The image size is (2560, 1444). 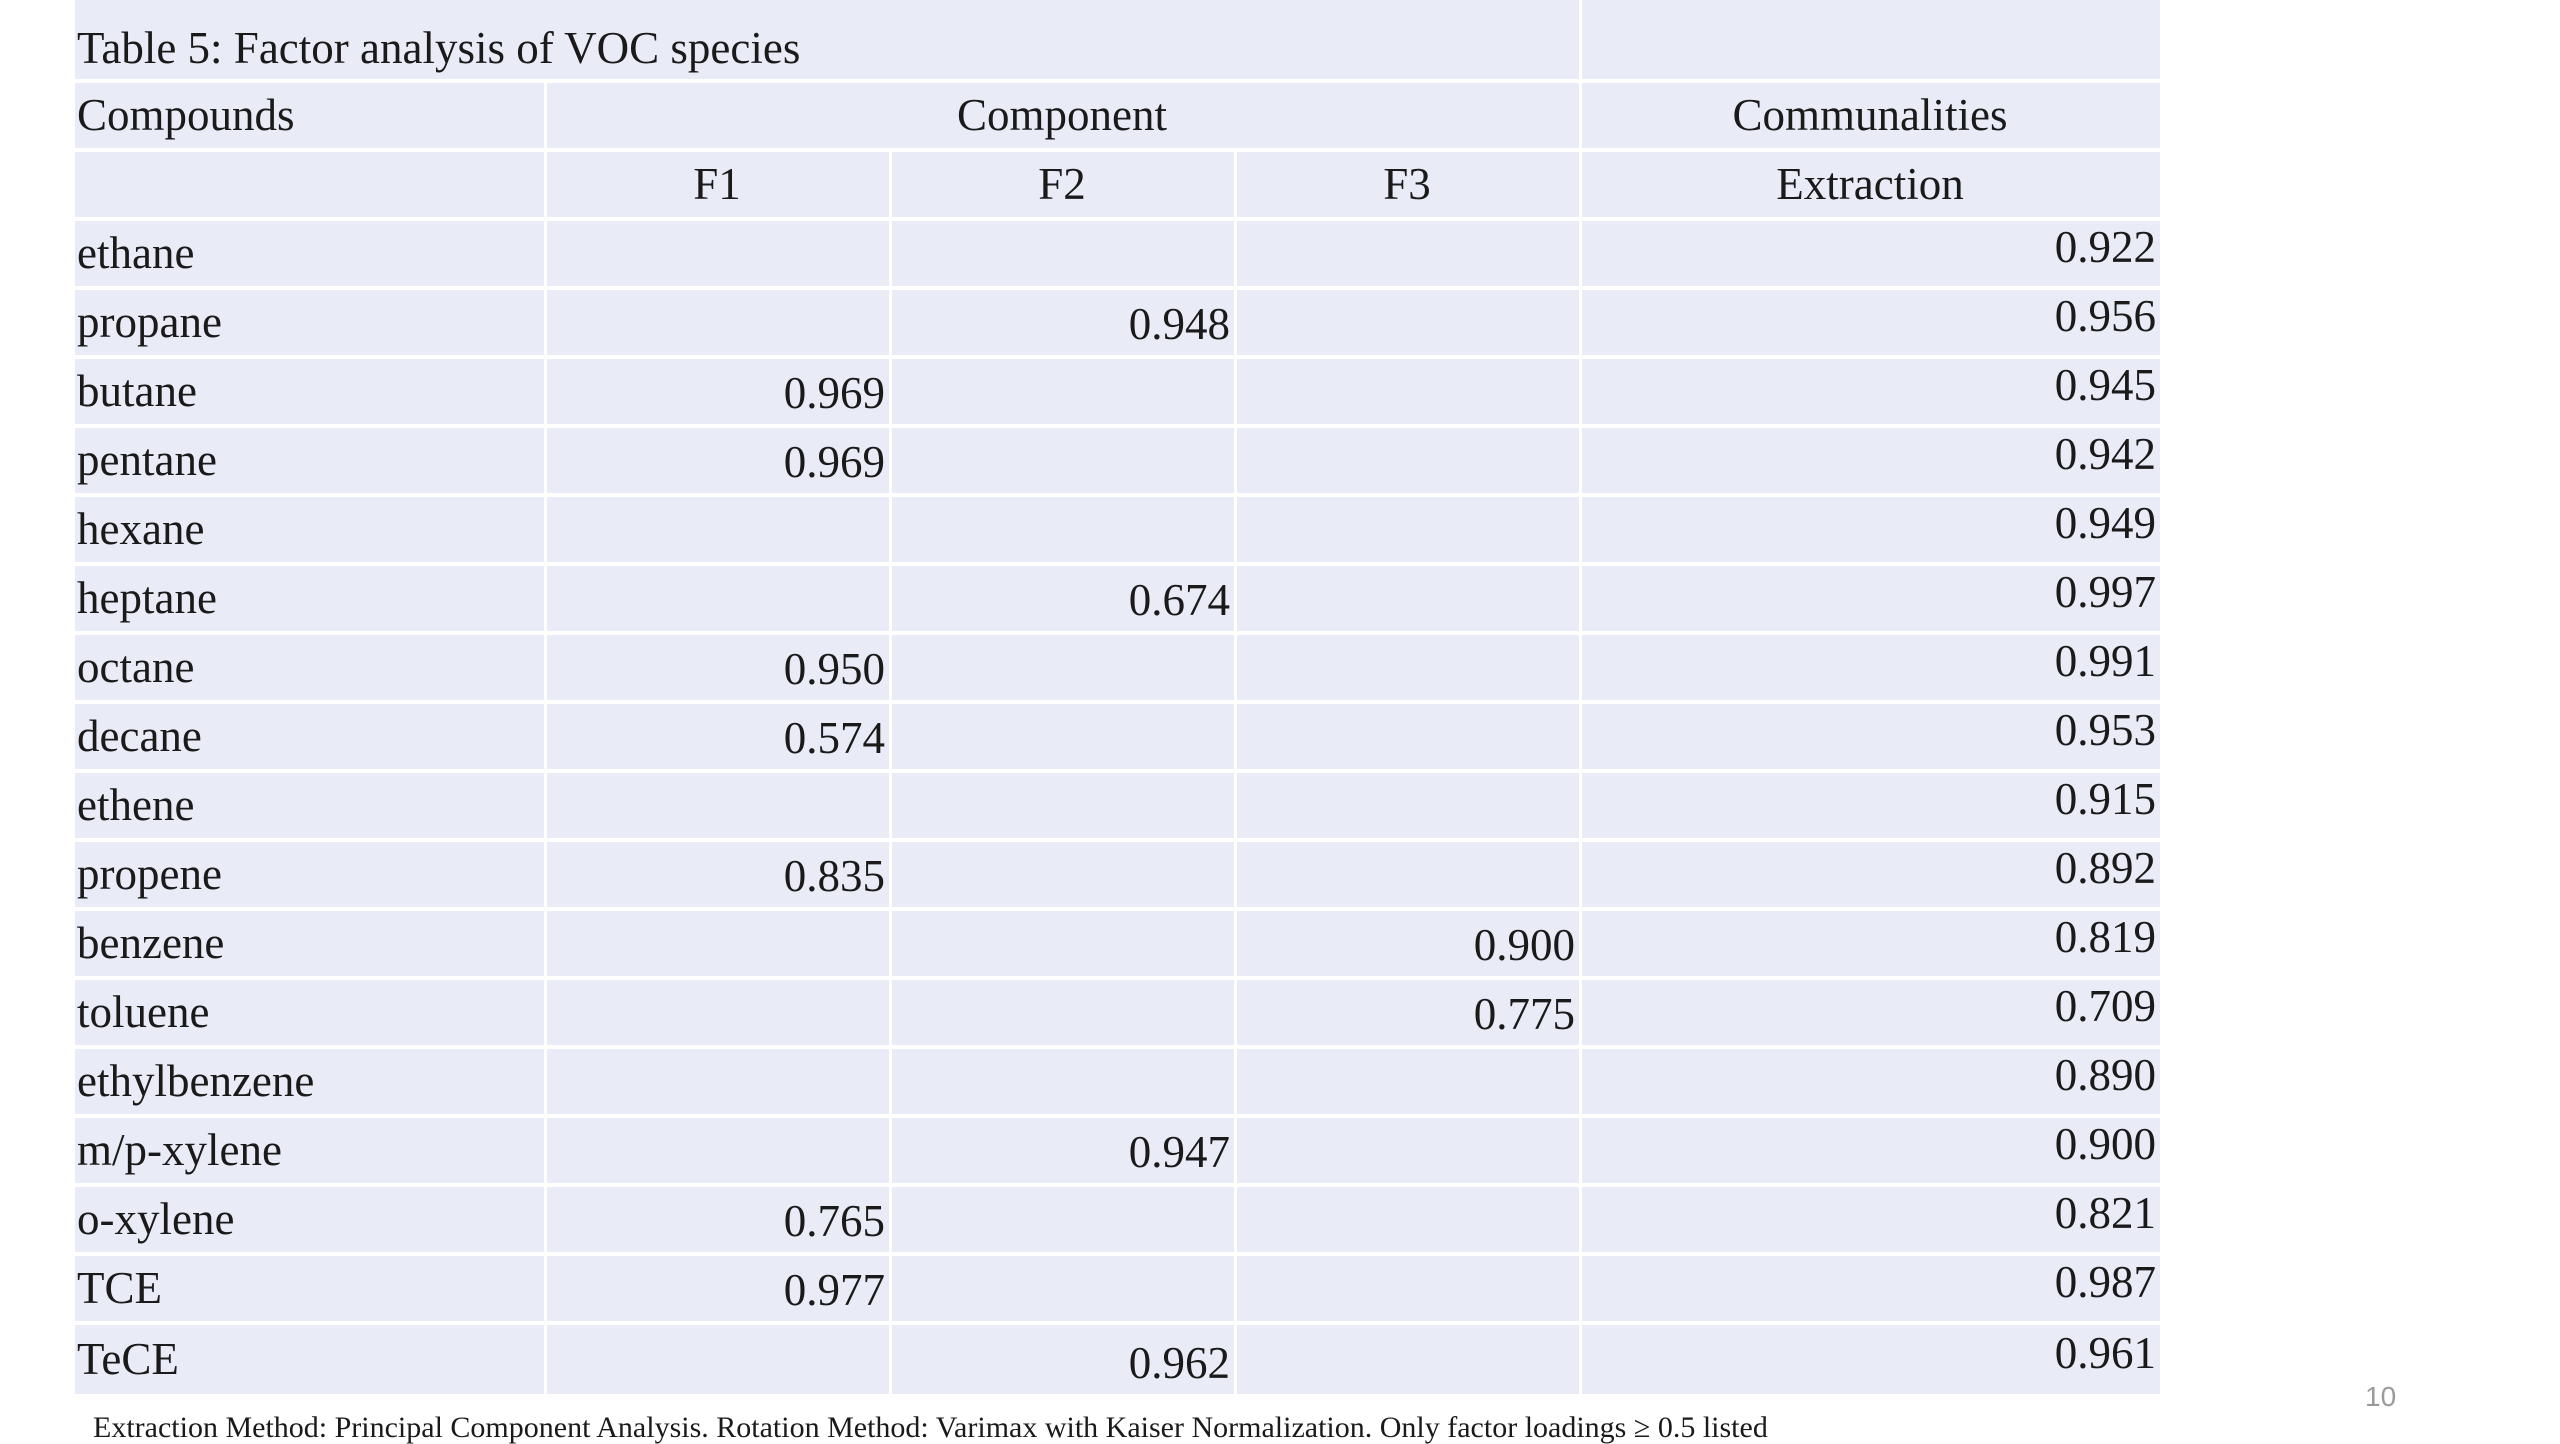 I want to click on cell-compound: propene, so click(x=311, y=876).